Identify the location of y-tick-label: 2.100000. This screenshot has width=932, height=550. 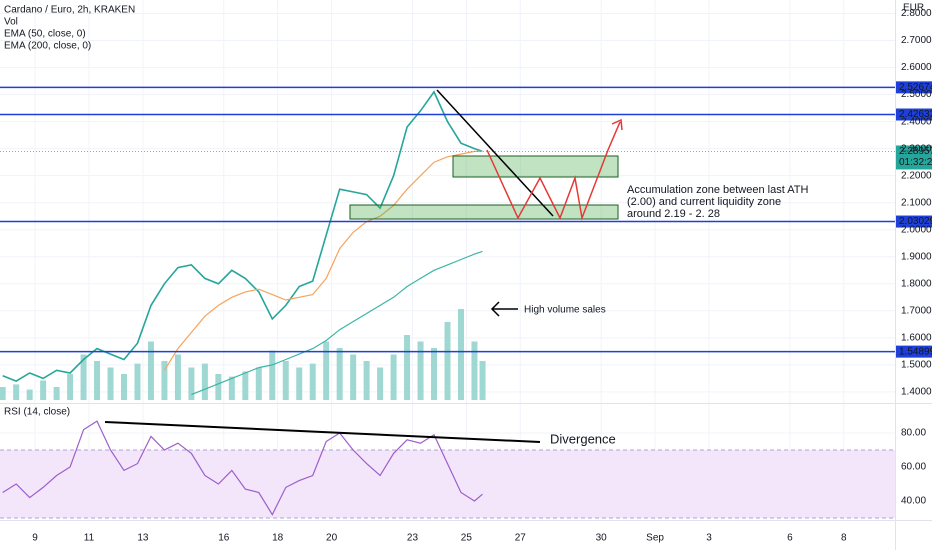
(916, 202).